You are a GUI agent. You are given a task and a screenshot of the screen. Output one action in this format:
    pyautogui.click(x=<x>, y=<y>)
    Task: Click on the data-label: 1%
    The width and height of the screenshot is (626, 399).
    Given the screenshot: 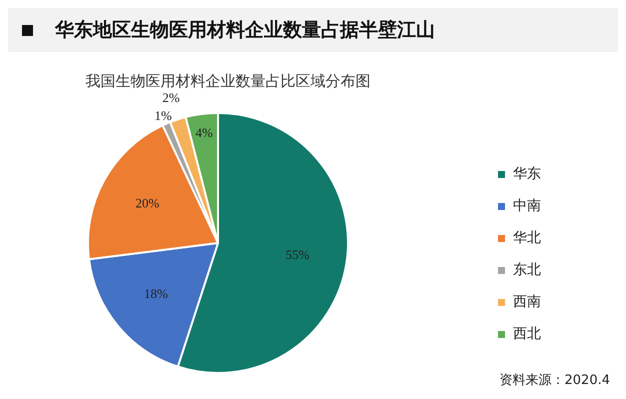 What is the action you would take?
    pyautogui.click(x=163, y=115)
    